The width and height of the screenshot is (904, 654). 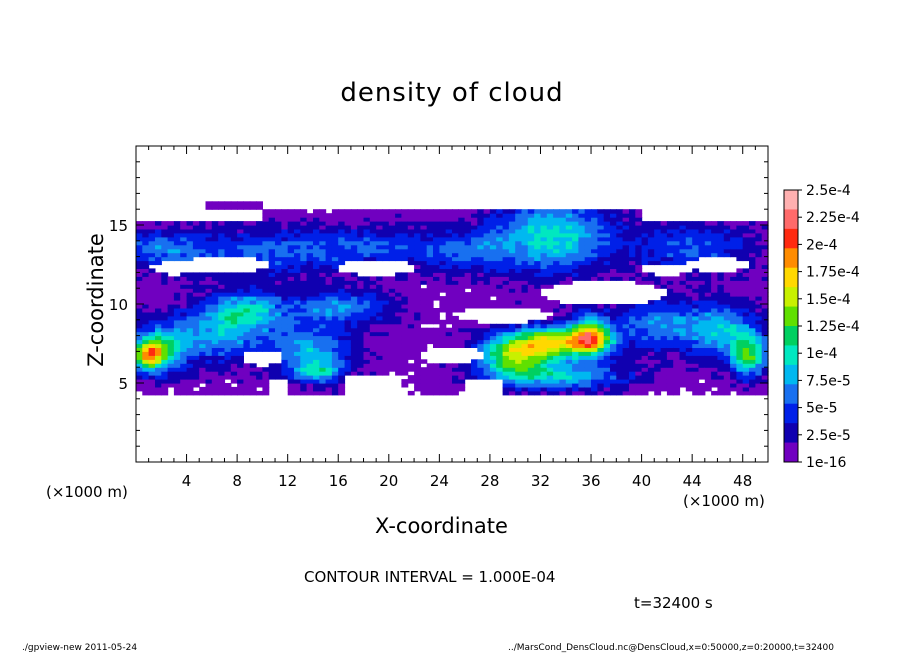 I want to click on x-tick-label: 4, so click(x=187, y=481).